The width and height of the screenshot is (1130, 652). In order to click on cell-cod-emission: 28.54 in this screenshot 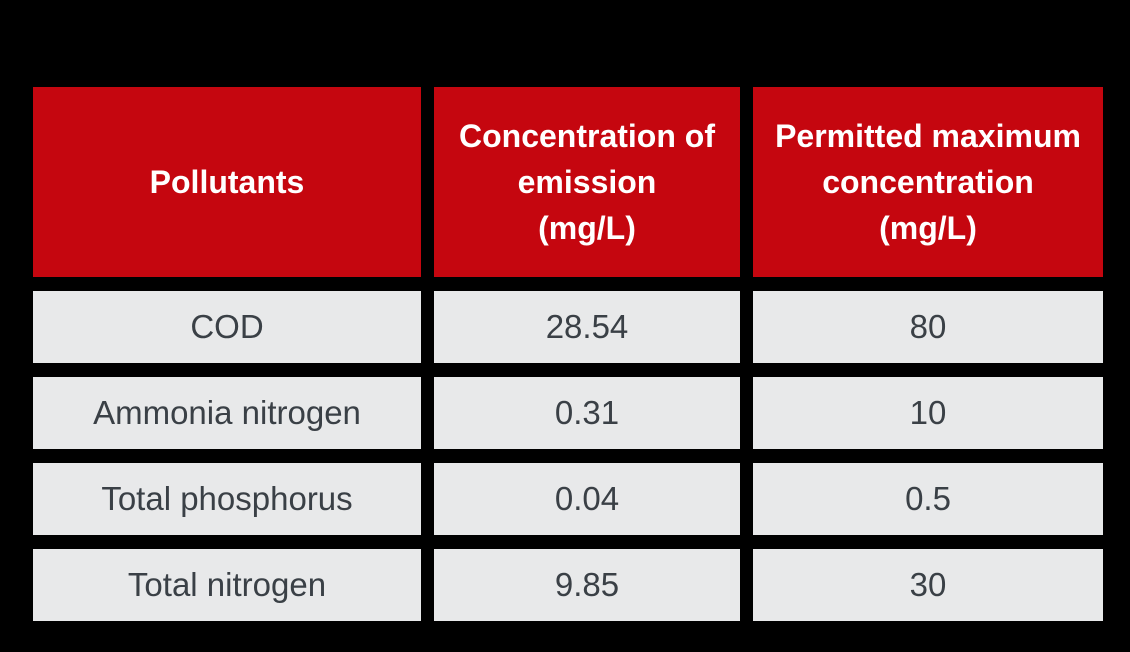, I will do `click(587, 327)`.